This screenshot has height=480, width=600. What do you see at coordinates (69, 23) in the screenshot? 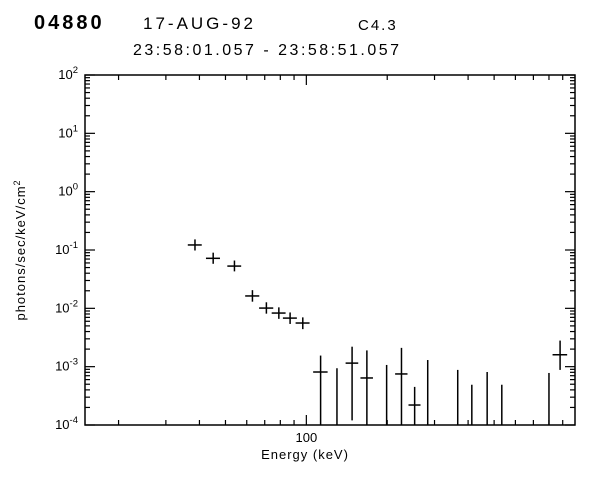
I see `event-id: 04880` at bounding box center [69, 23].